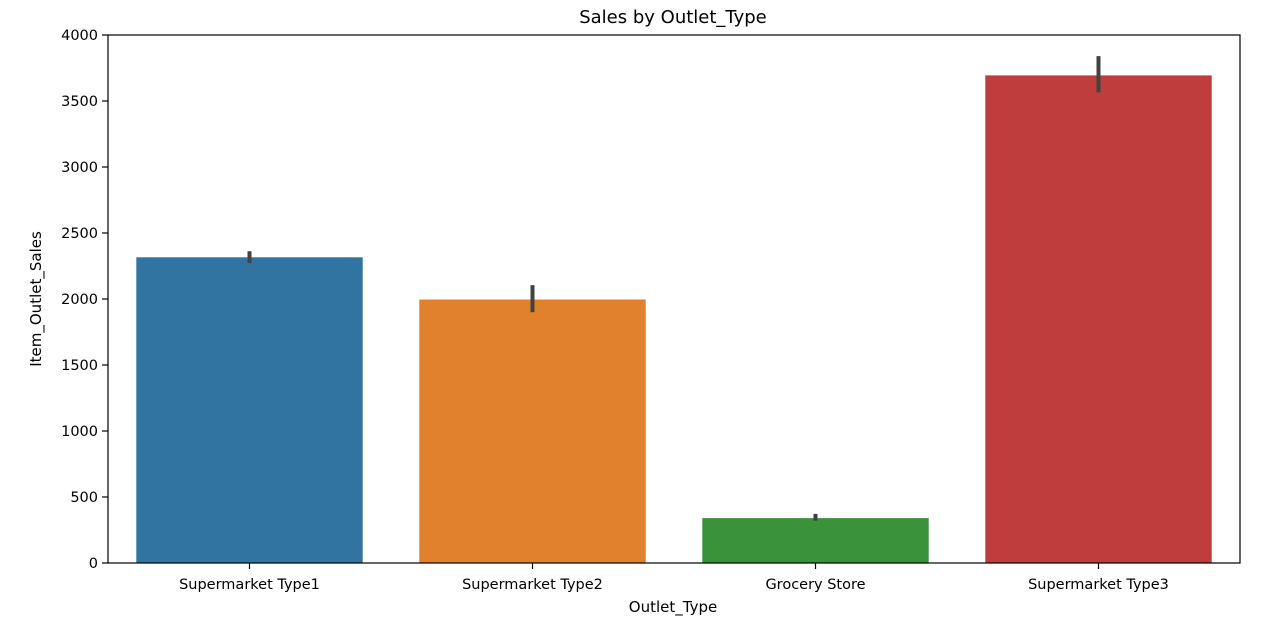 The width and height of the screenshot is (1272, 628). I want to click on x-tick-label: Supermarket Type2, so click(532, 585).